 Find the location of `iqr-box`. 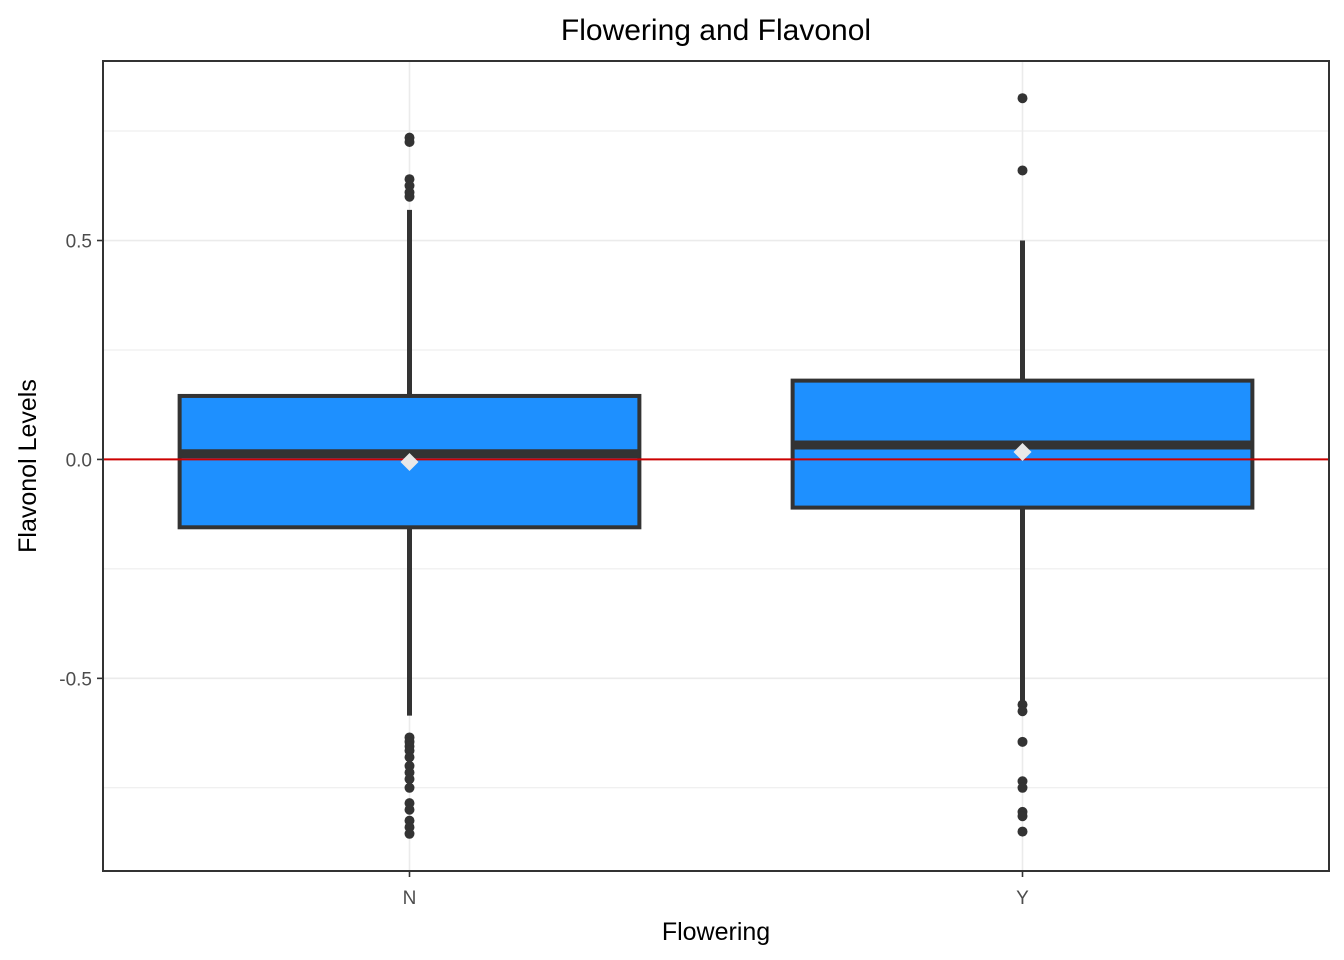

iqr-box is located at coordinates (409, 461).